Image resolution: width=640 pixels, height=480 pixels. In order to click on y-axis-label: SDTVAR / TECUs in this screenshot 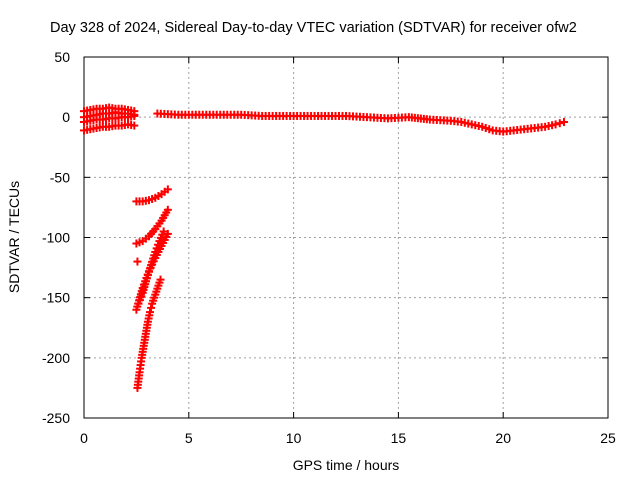, I will do `click(14, 237)`.